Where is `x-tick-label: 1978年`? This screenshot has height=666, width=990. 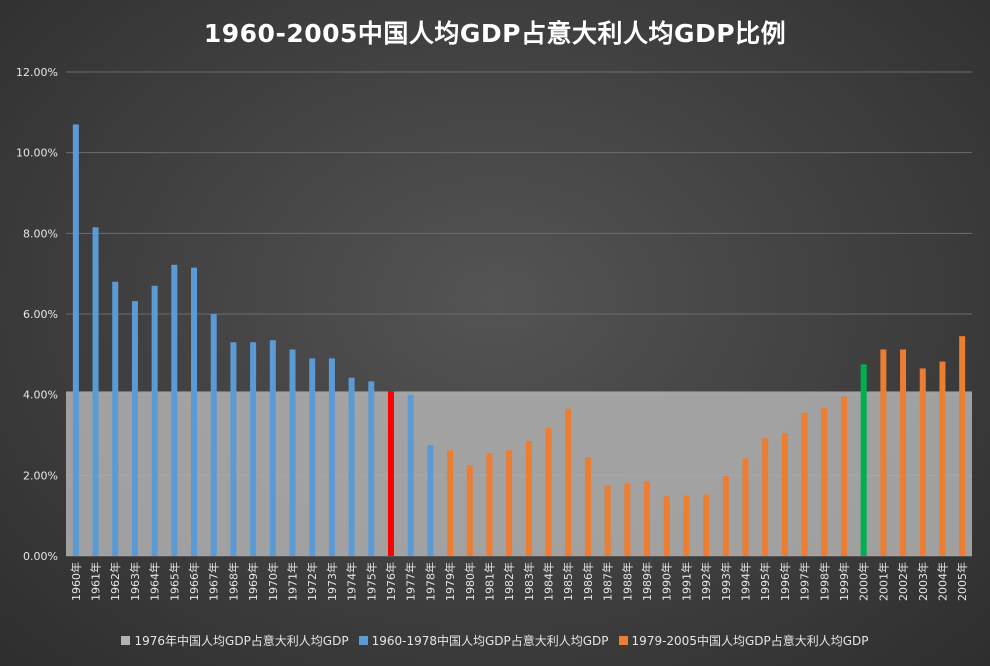
x-tick-label: 1978年 is located at coordinates (430, 581).